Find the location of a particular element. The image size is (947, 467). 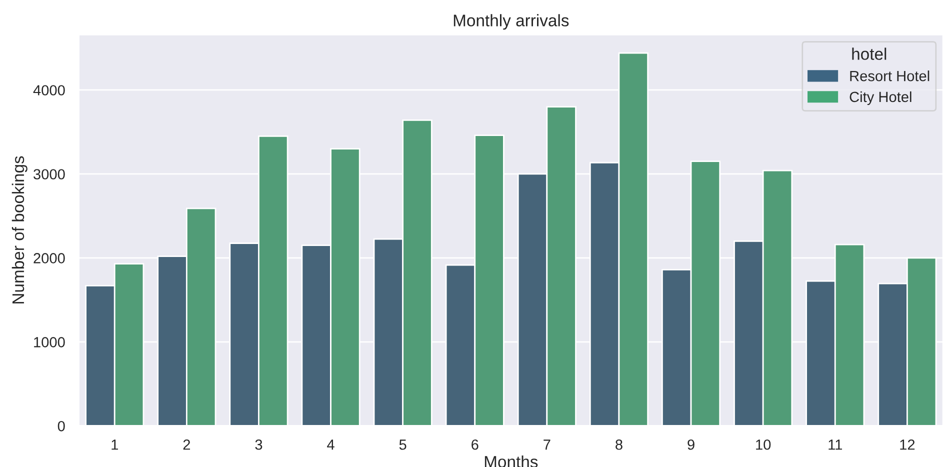

x-tick-label: 12 is located at coordinates (907, 444).